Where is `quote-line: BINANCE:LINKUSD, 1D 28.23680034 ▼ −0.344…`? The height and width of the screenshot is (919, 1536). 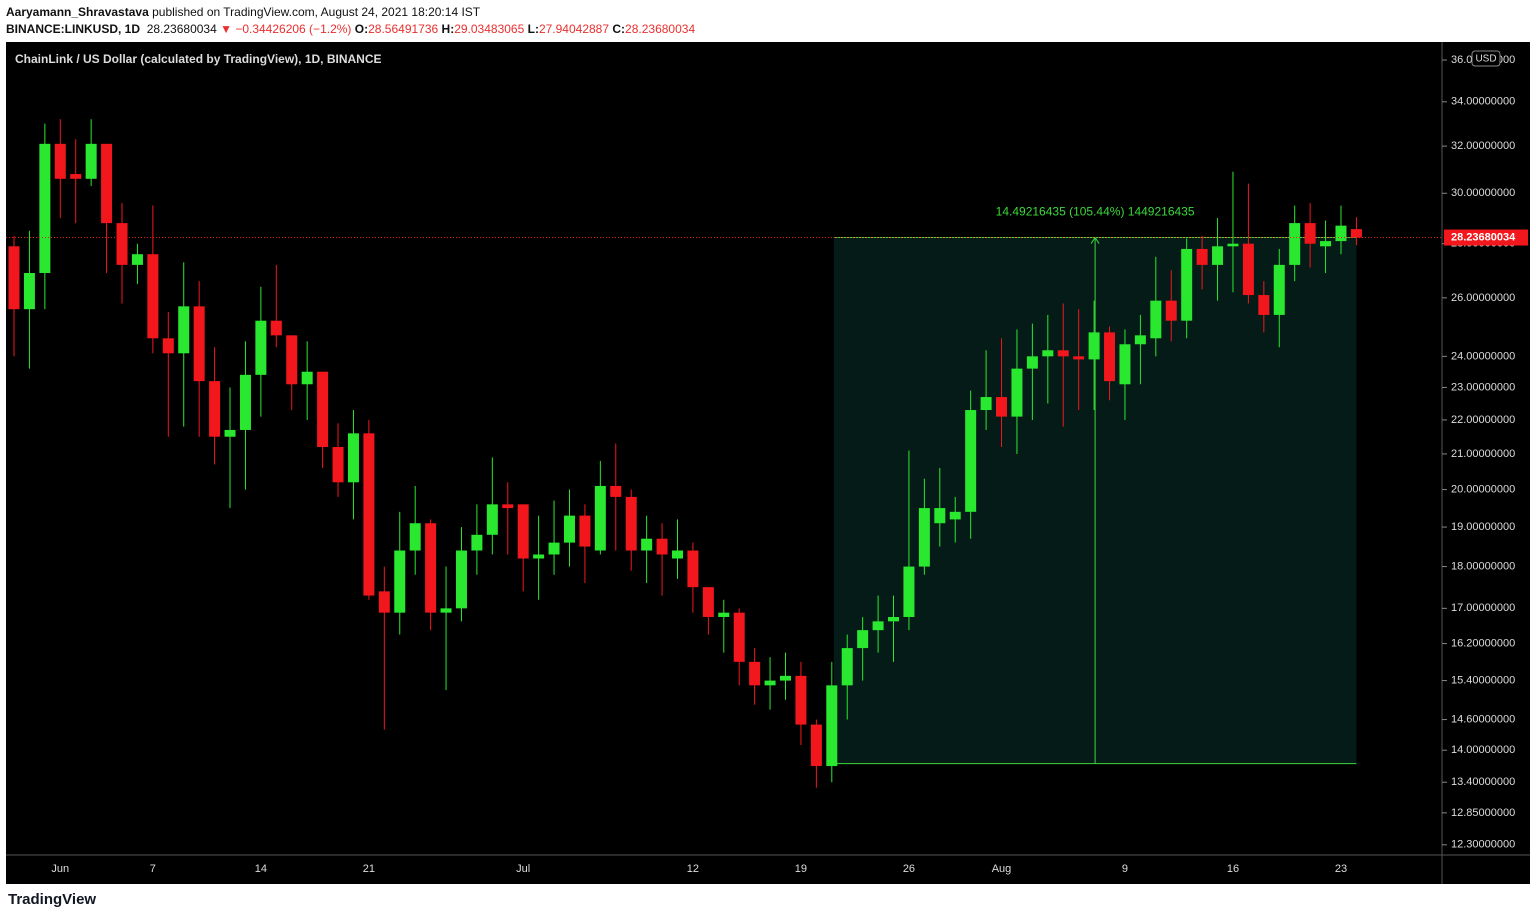 quote-line: BINANCE:LINKUSD, 1D 28.23680034 ▼ −0.344… is located at coordinates (350, 29).